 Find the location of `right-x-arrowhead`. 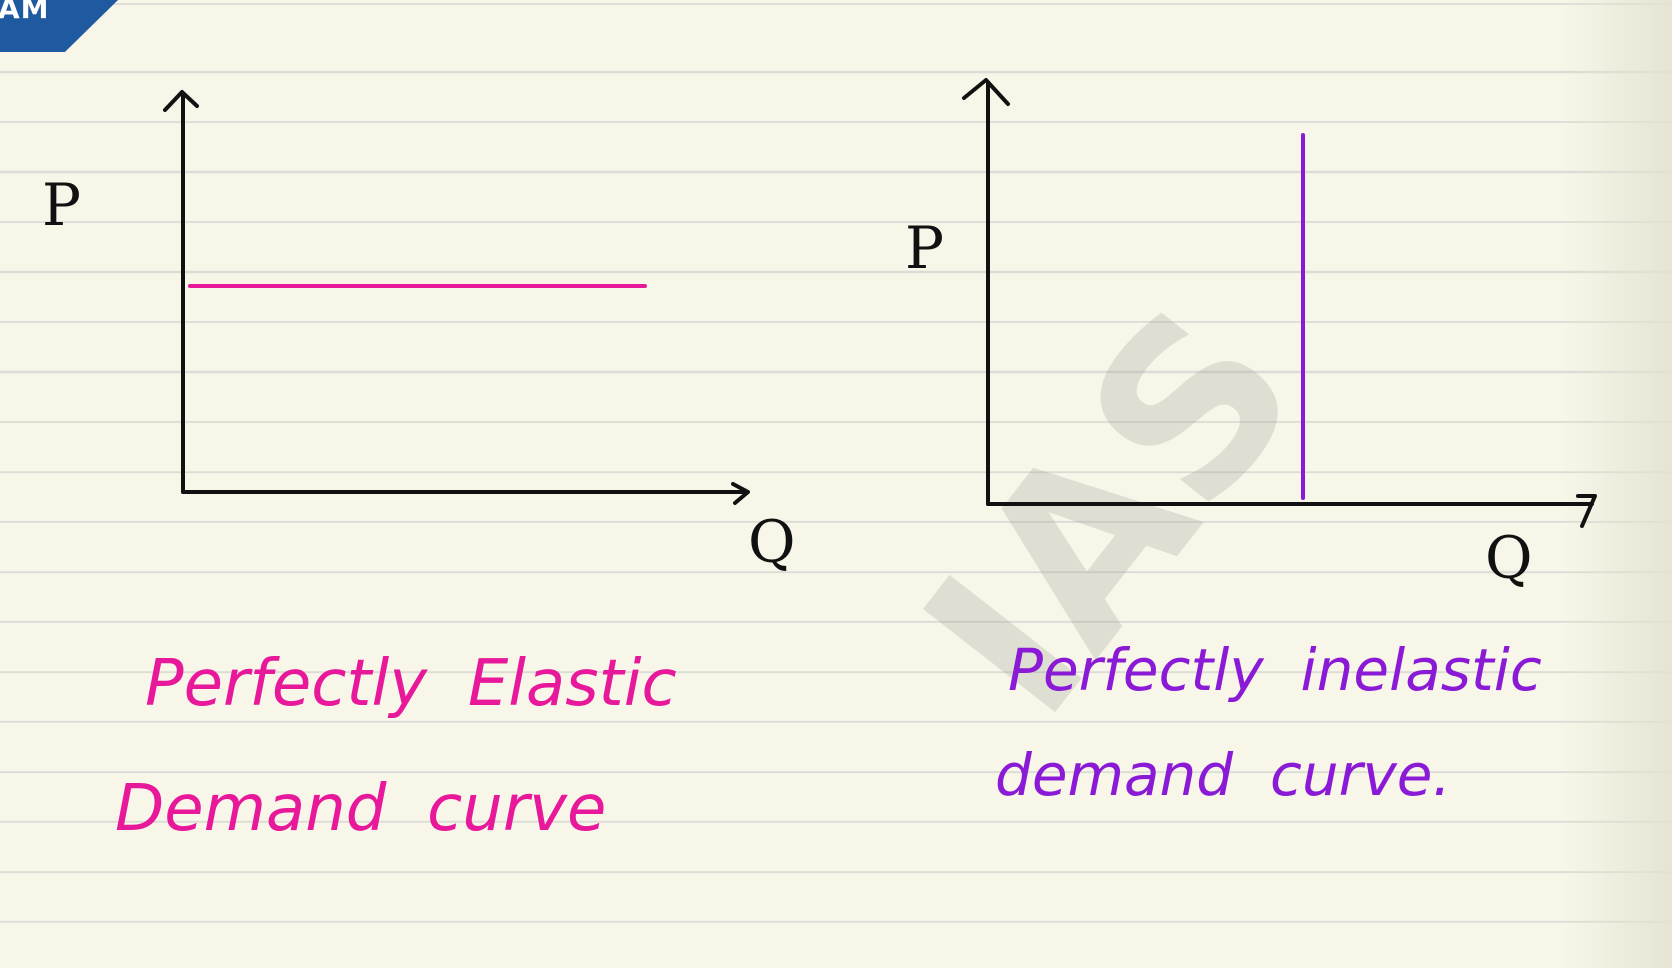

right-x-arrowhead is located at coordinates (1586, 511).